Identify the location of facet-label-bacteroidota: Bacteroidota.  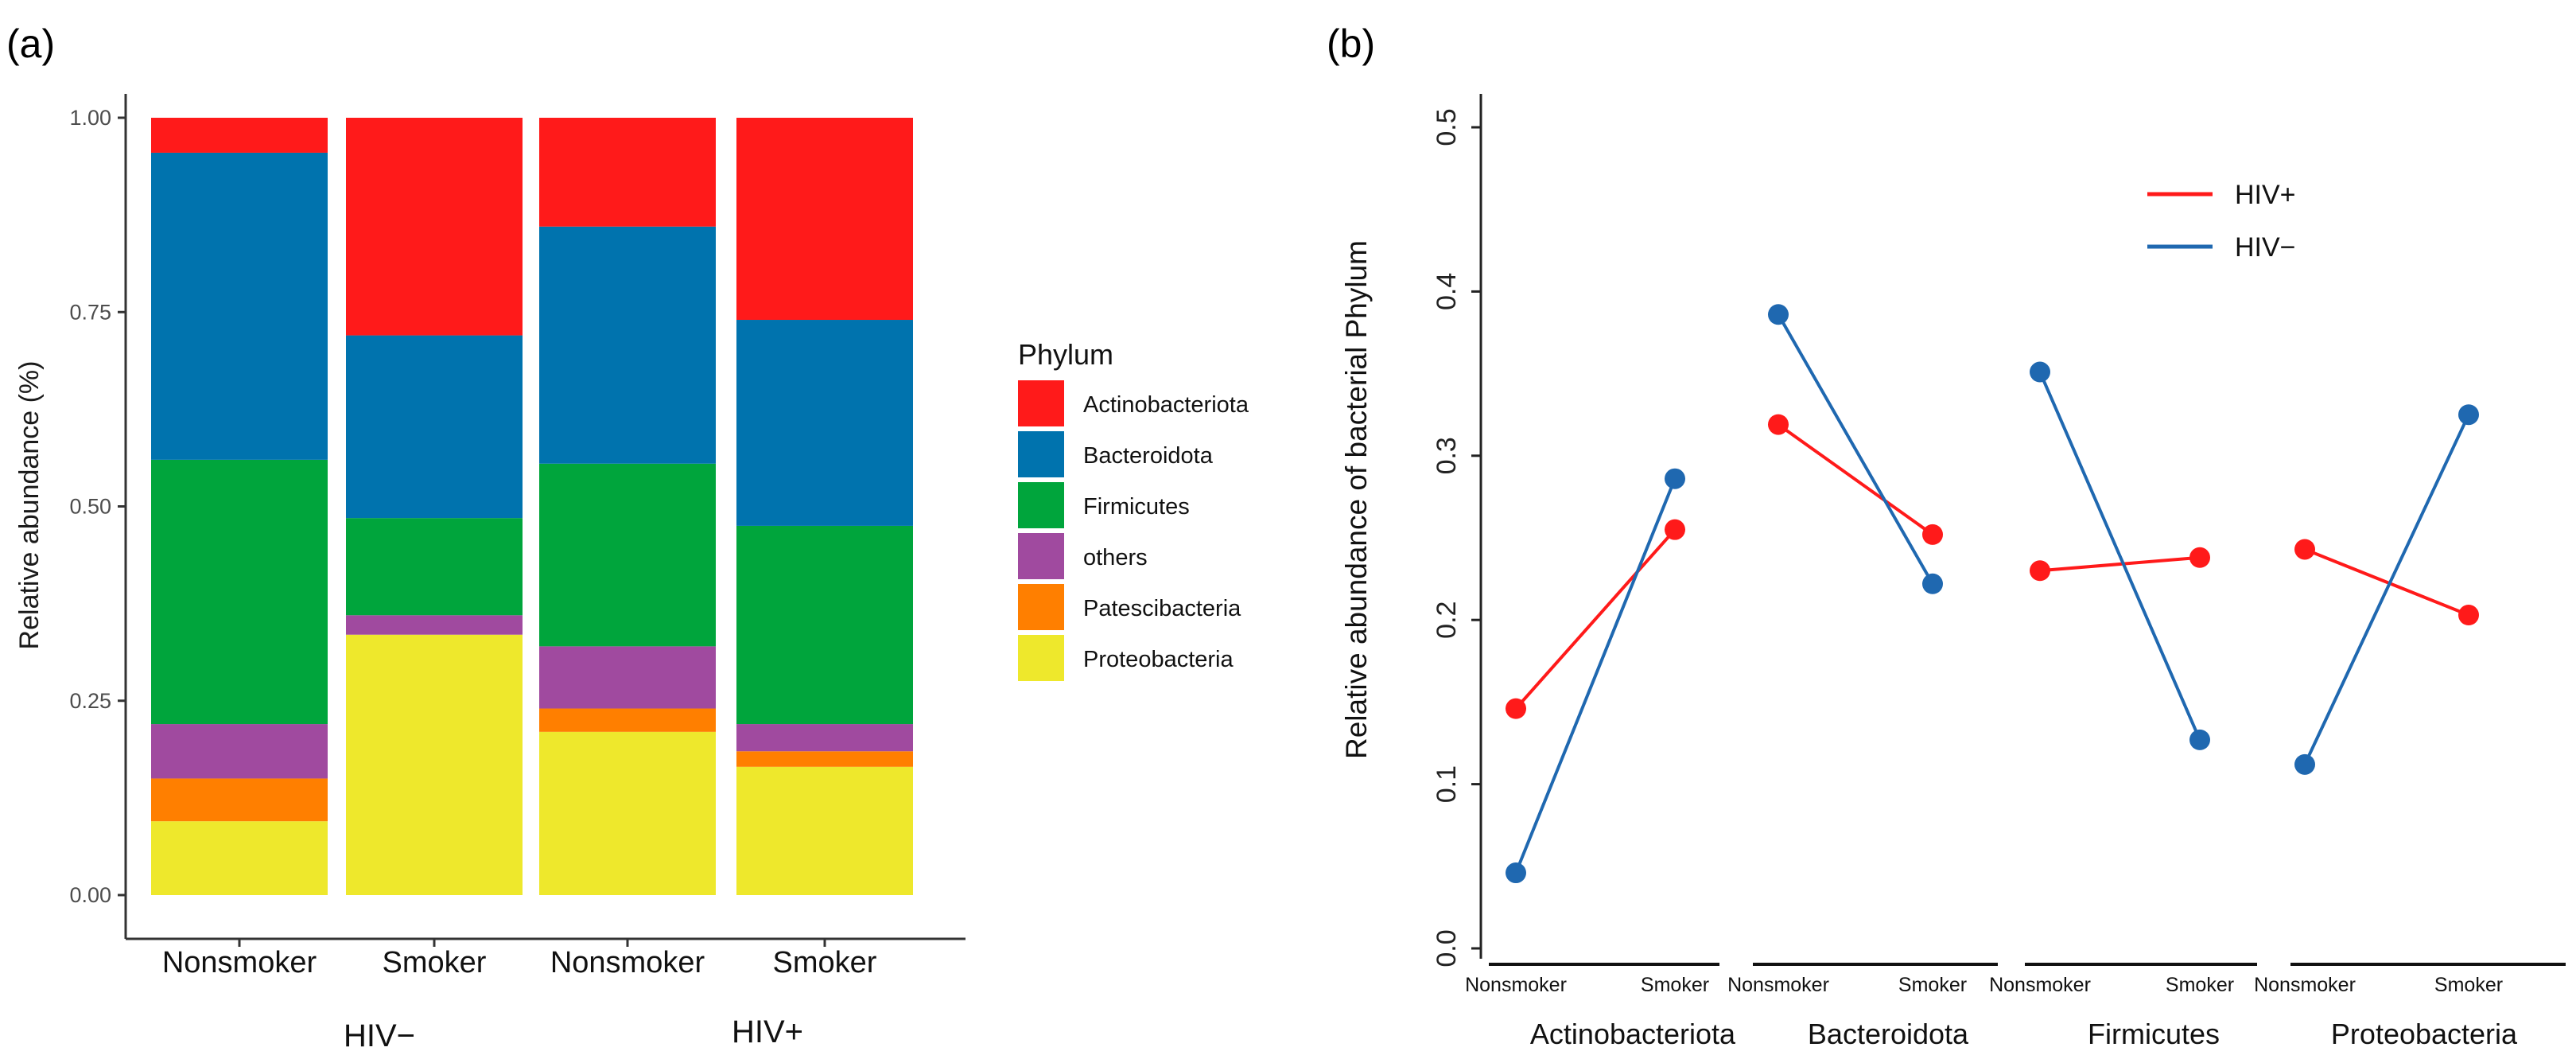
(1888, 1034).